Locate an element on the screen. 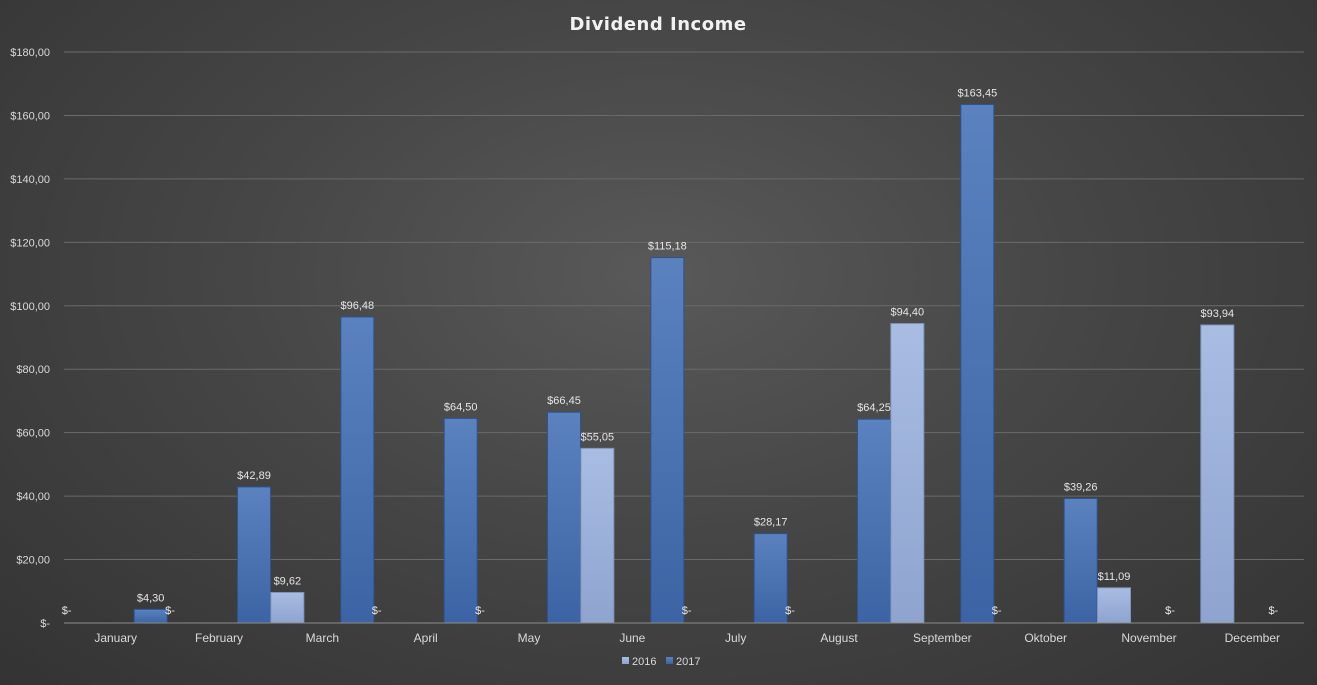 The height and width of the screenshot is (685, 1317). bar-2016-november is located at coordinates (1114, 605).